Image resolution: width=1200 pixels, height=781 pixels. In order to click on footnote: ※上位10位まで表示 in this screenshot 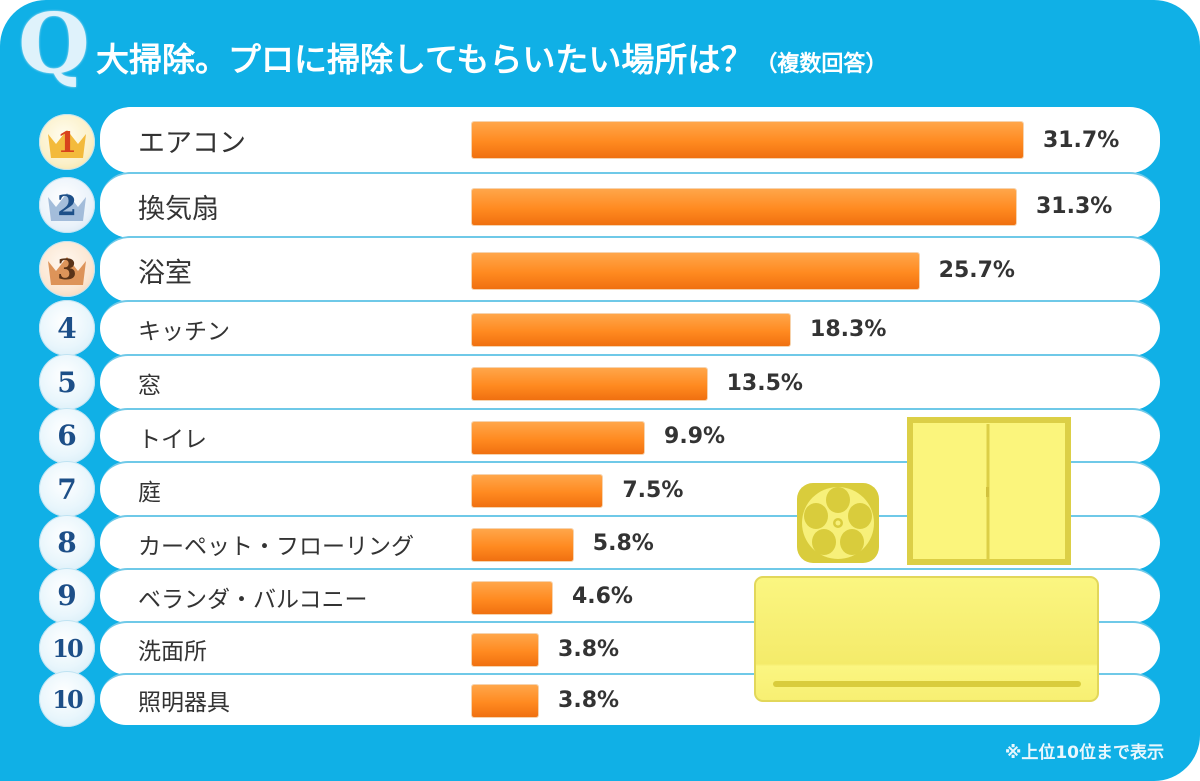, I will do `click(1084, 753)`.